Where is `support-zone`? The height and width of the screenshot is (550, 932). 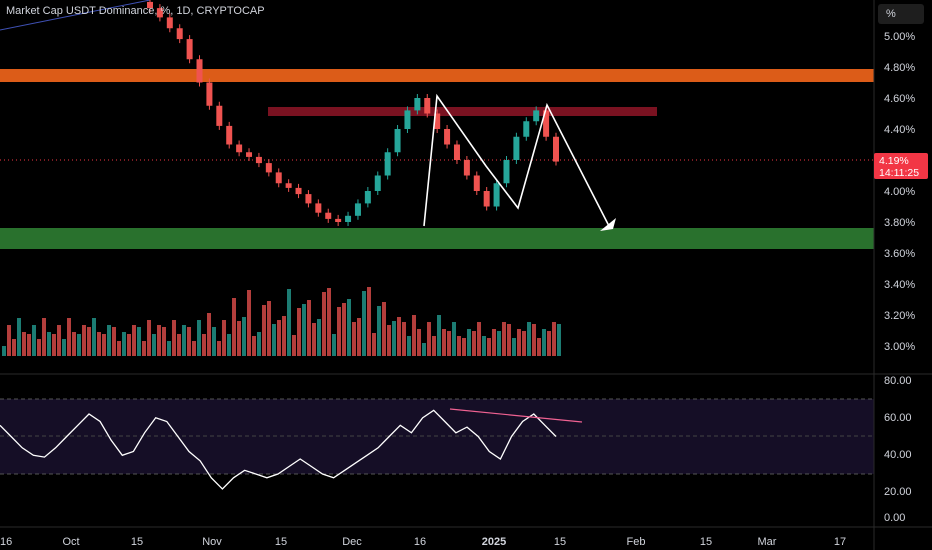 support-zone is located at coordinates (437, 238).